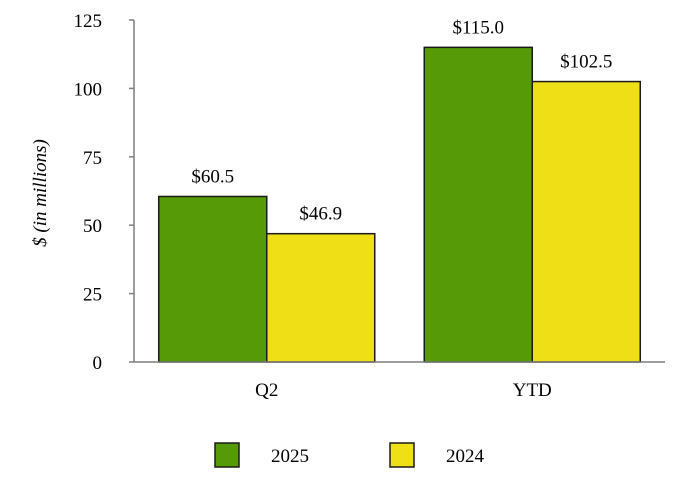 The image size is (682, 500). What do you see at coordinates (321, 297) in the screenshot?
I see `bar-2024-Q2` at bounding box center [321, 297].